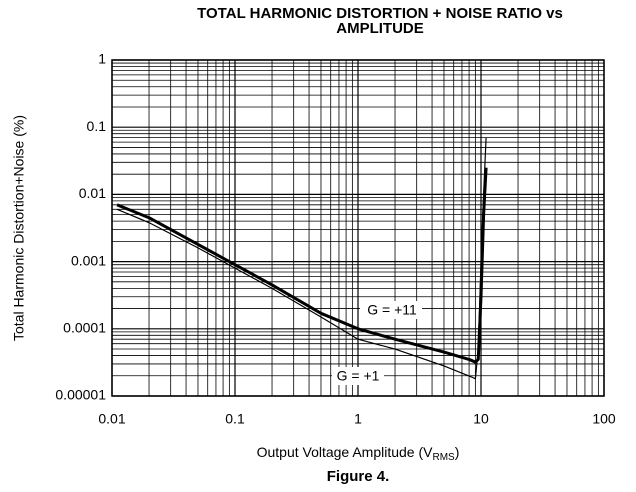 The width and height of the screenshot is (636, 492). What do you see at coordinates (358, 419) in the screenshot?
I see `x-tick-label: 1` at bounding box center [358, 419].